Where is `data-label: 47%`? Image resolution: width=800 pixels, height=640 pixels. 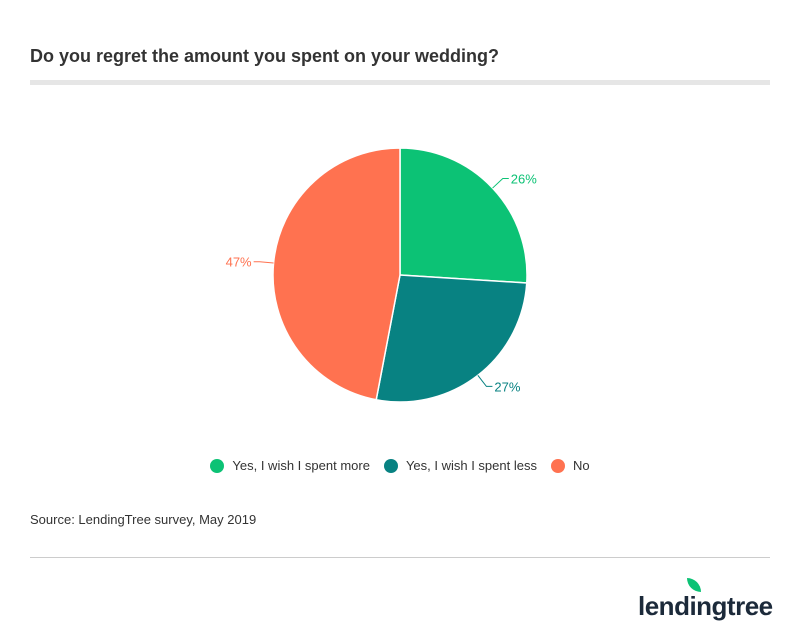
data-label: 47% is located at coordinates (239, 262).